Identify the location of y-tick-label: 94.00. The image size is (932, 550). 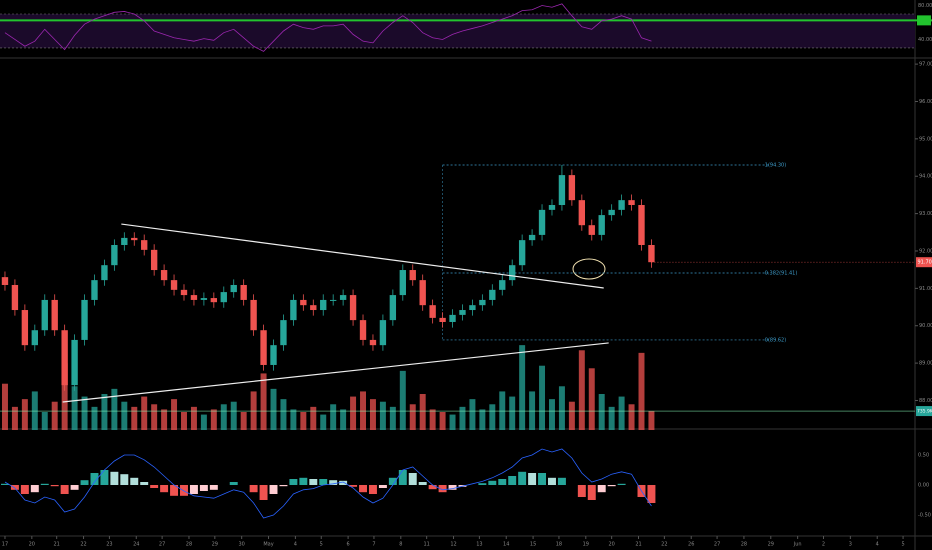
(925, 177).